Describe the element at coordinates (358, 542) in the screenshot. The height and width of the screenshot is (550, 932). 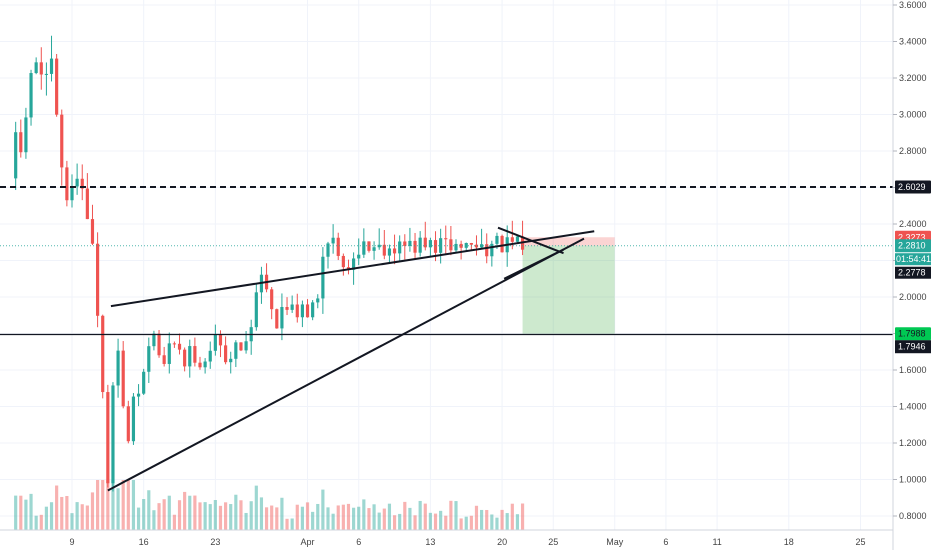
I see `time-tick-label: 6` at that location.